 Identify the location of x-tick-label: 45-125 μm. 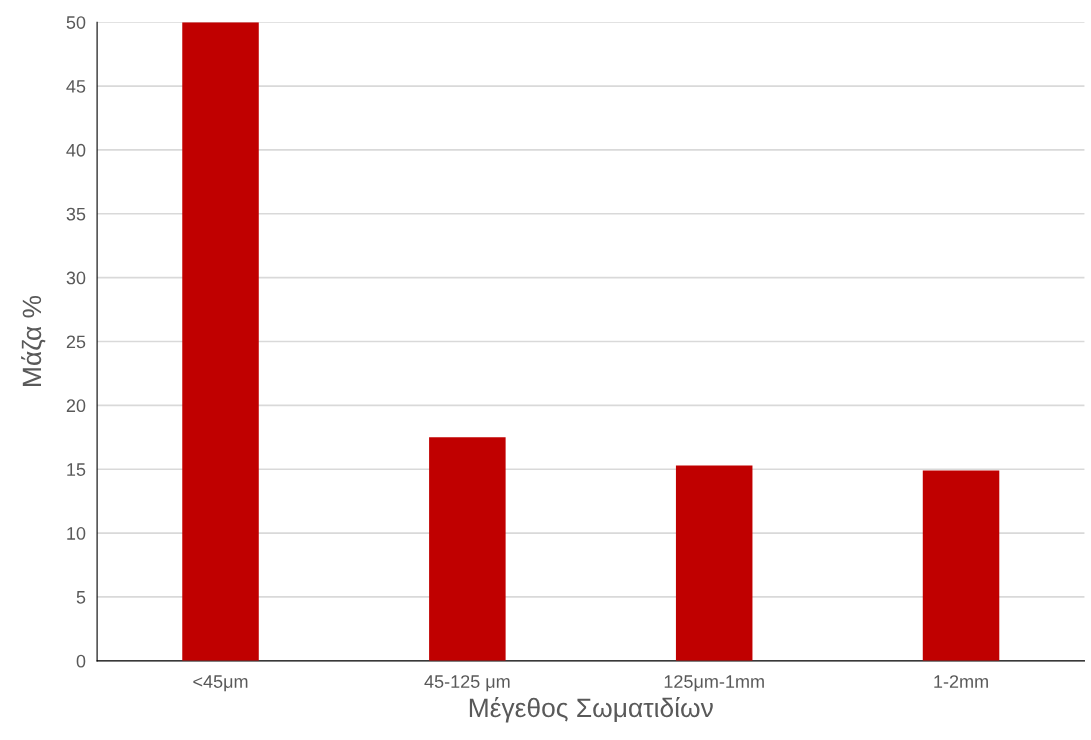
(467, 683).